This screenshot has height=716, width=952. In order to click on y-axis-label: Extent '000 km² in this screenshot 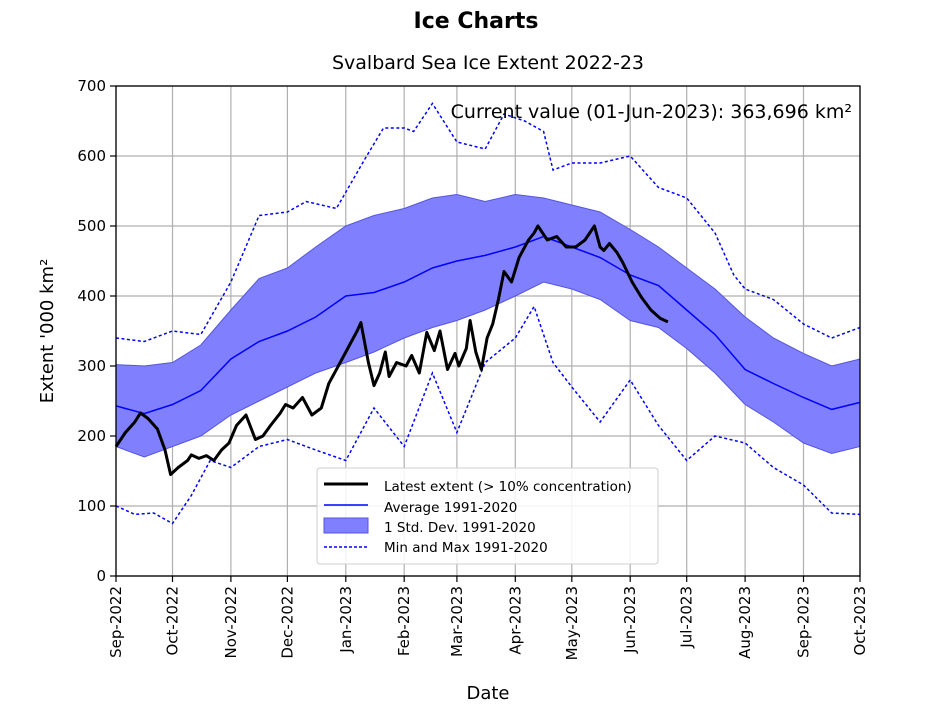, I will do `click(47, 331)`.